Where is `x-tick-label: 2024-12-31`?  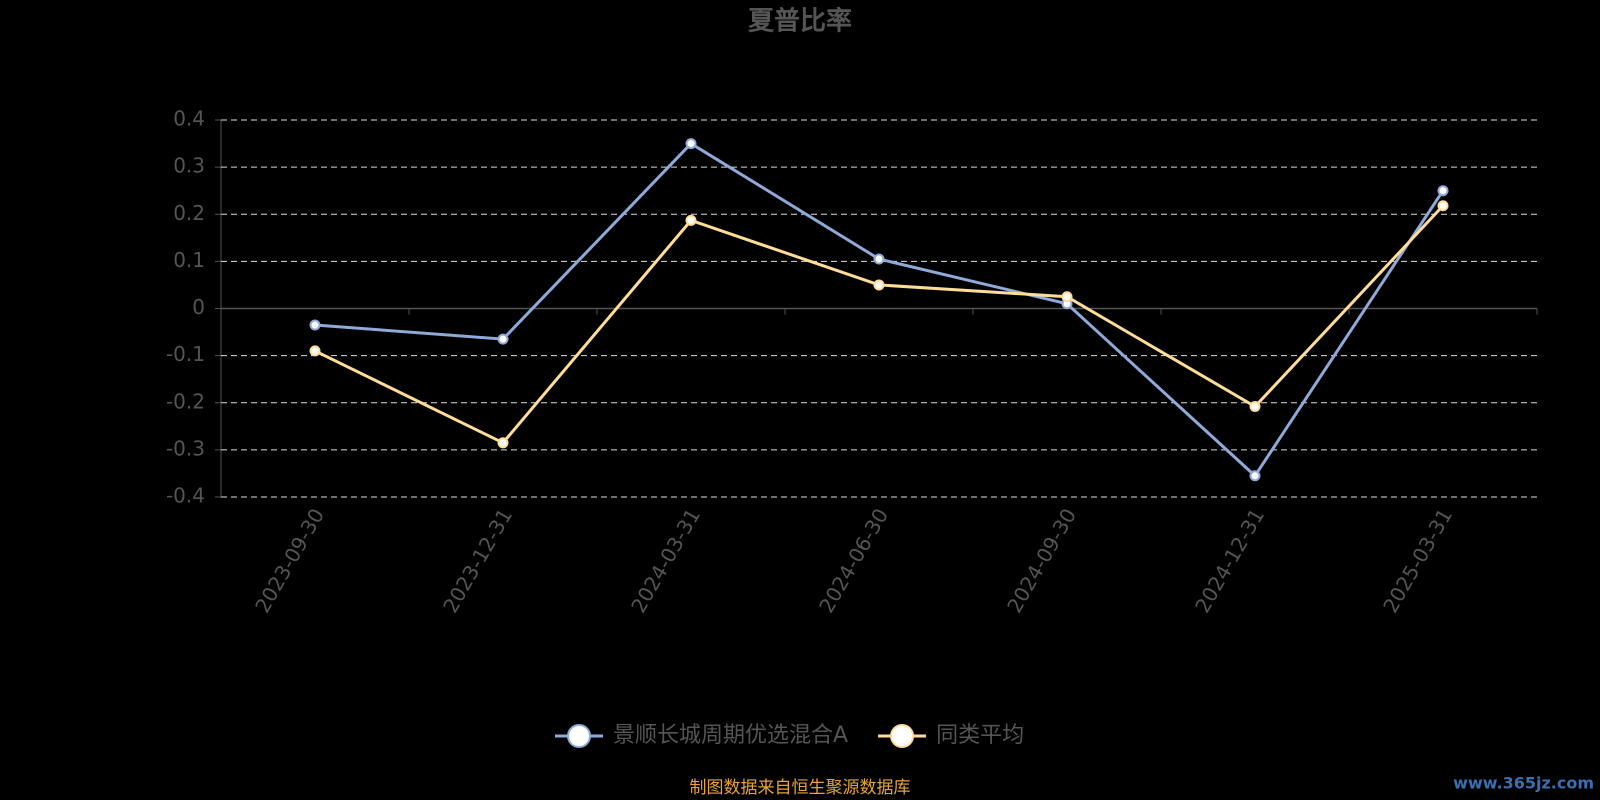 x-tick-label: 2024-12-31 is located at coordinates (1229, 560).